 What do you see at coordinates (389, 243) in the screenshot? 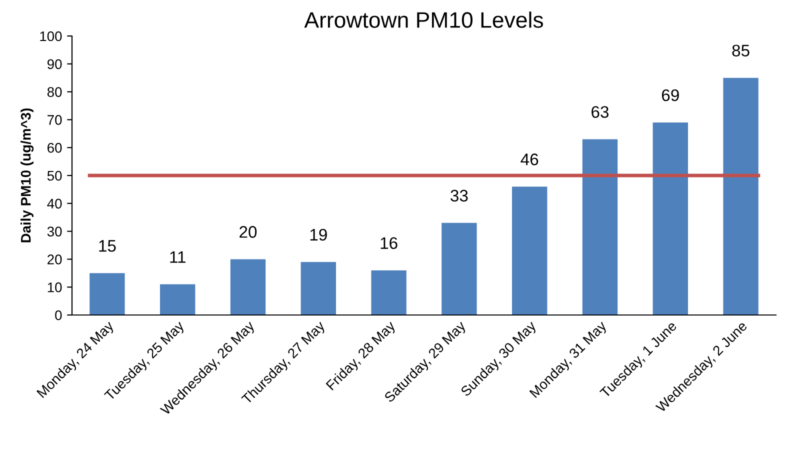
I see `data-label: 16` at bounding box center [389, 243].